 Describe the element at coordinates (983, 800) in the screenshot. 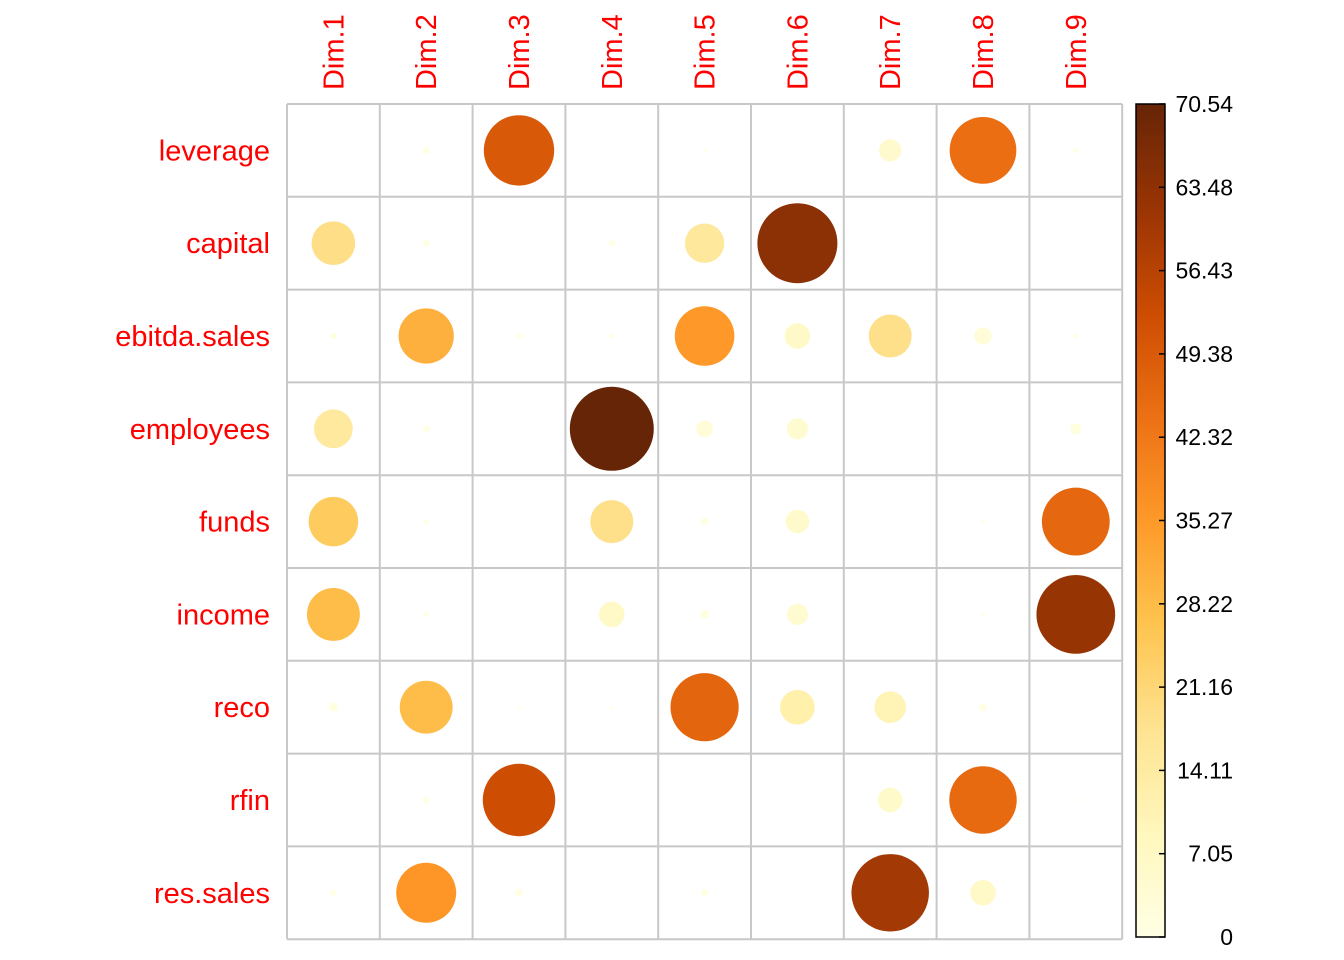

I see `circle-rfin-Dim.8` at that location.